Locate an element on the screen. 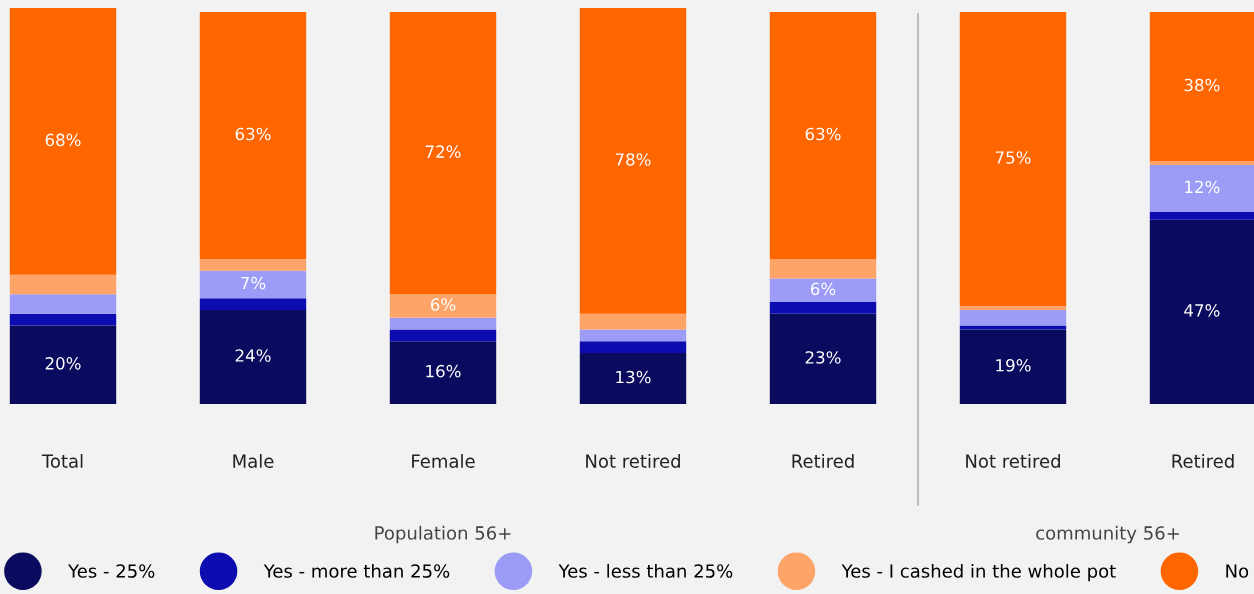  x-tick-label: Total is located at coordinates (62, 461).